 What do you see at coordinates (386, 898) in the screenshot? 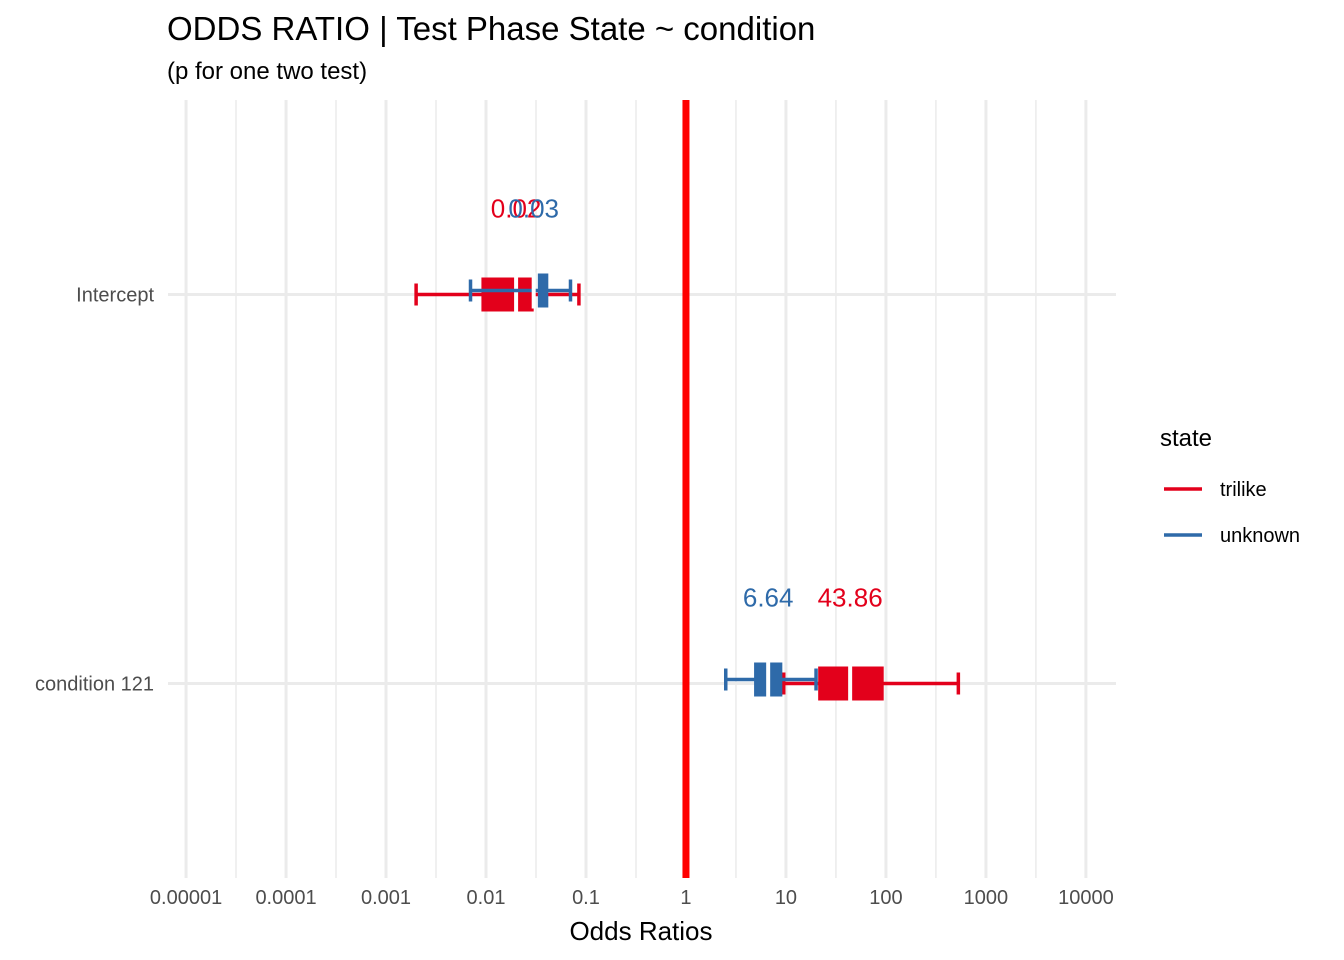
I see `x-tick-label: 0.001` at bounding box center [386, 898].